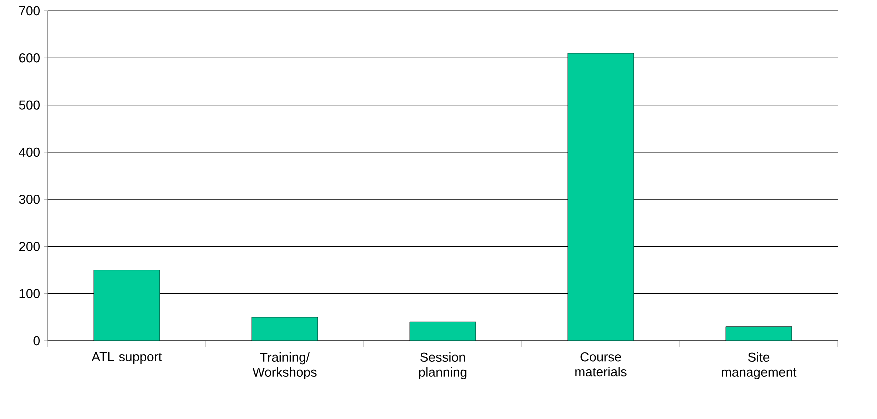 The image size is (877, 419). I want to click on y-tick-label: 700, so click(30, 11).